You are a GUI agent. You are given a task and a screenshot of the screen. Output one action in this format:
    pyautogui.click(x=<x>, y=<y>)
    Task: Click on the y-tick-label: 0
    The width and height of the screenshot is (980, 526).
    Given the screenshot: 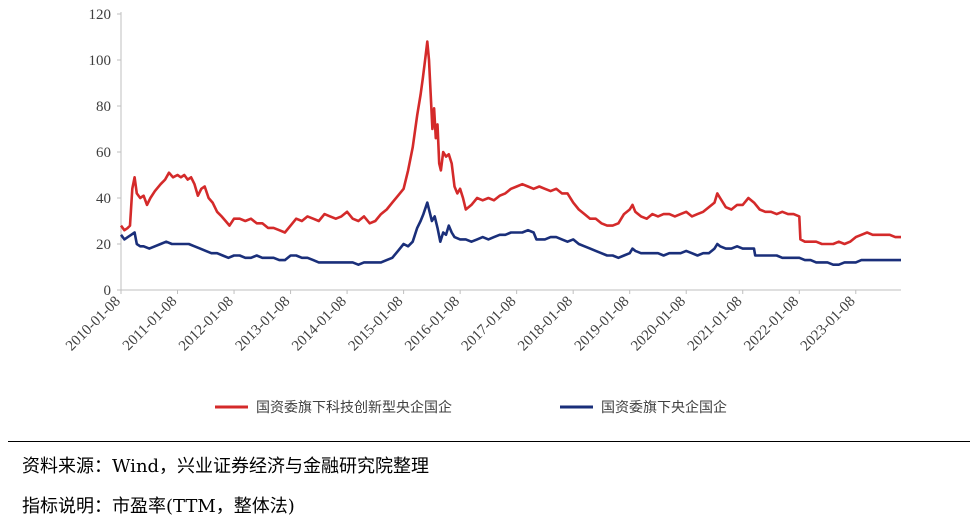 What is the action you would take?
    pyautogui.click(x=108, y=291)
    